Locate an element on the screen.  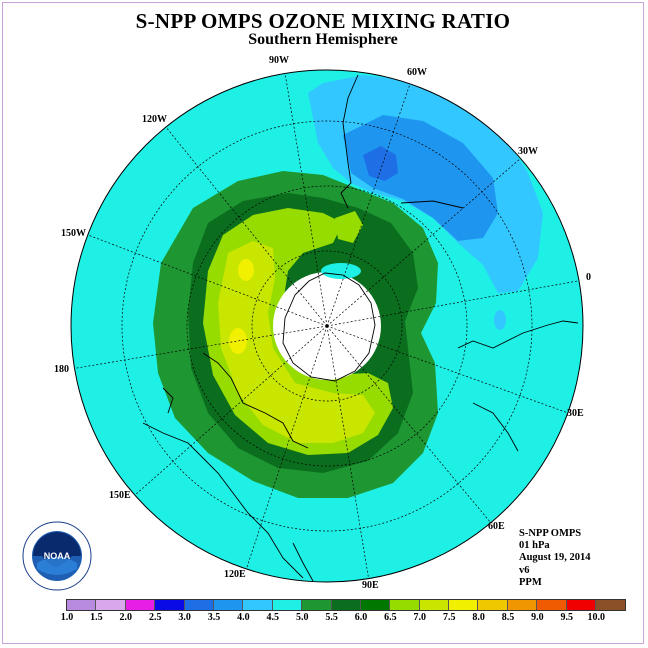
lon-label-180: 180 is located at coordinates (61, 369).